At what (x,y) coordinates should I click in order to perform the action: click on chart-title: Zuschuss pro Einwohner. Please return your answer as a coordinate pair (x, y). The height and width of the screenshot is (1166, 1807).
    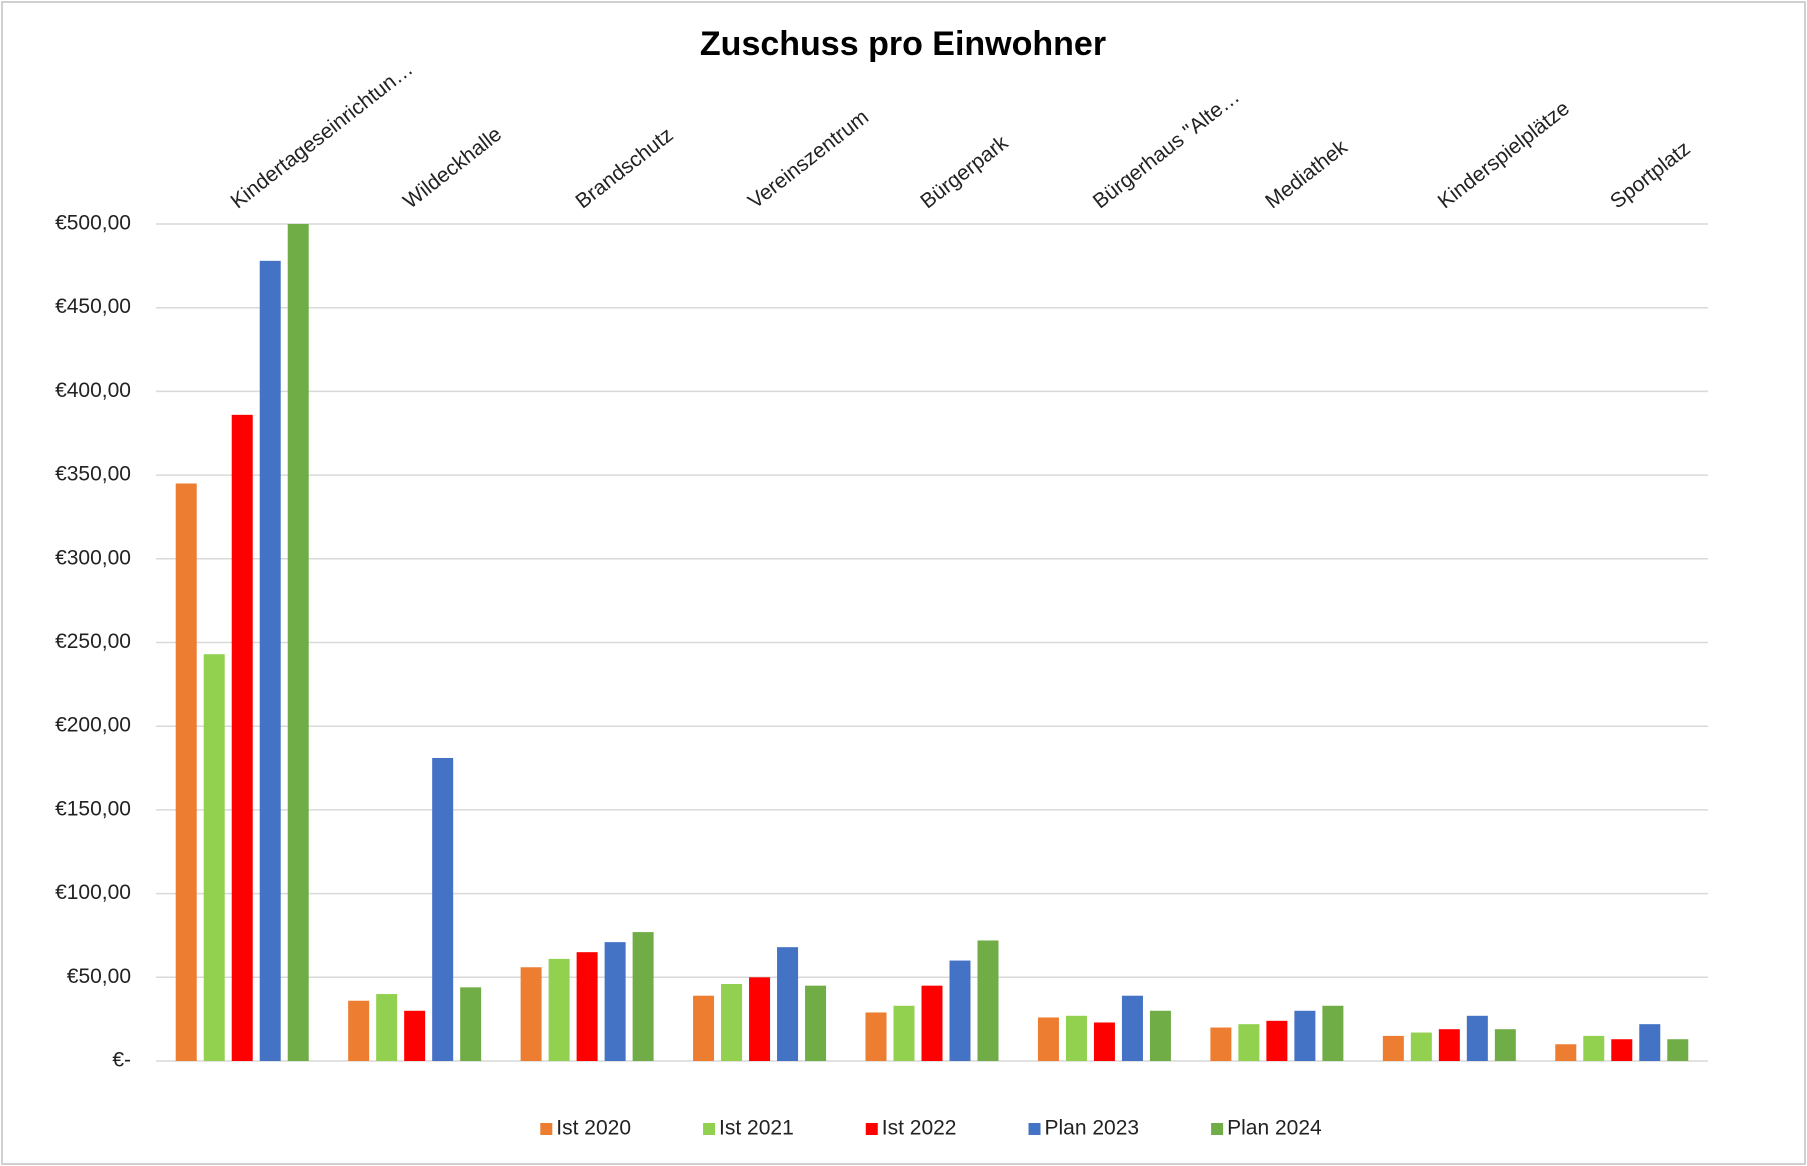
    Looking at the image, I should click on (903, 44).